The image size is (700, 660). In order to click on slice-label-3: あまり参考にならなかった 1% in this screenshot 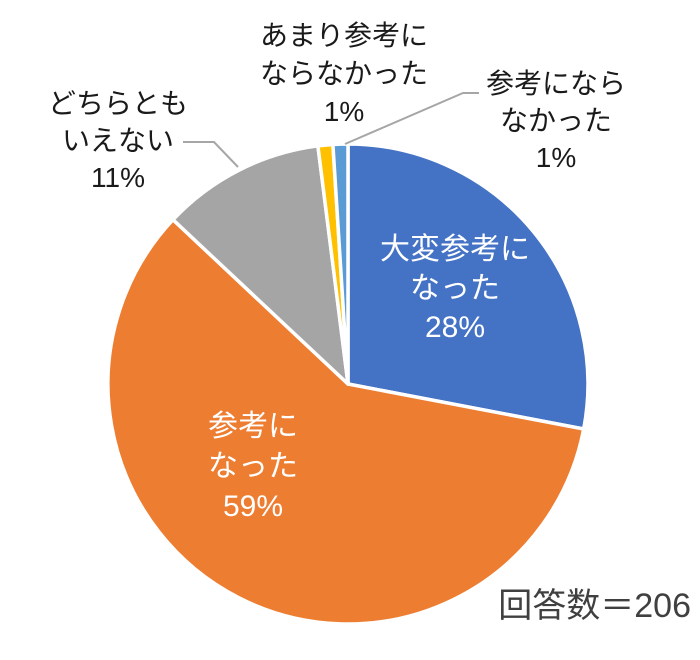, I will do `click(344, 73)`.